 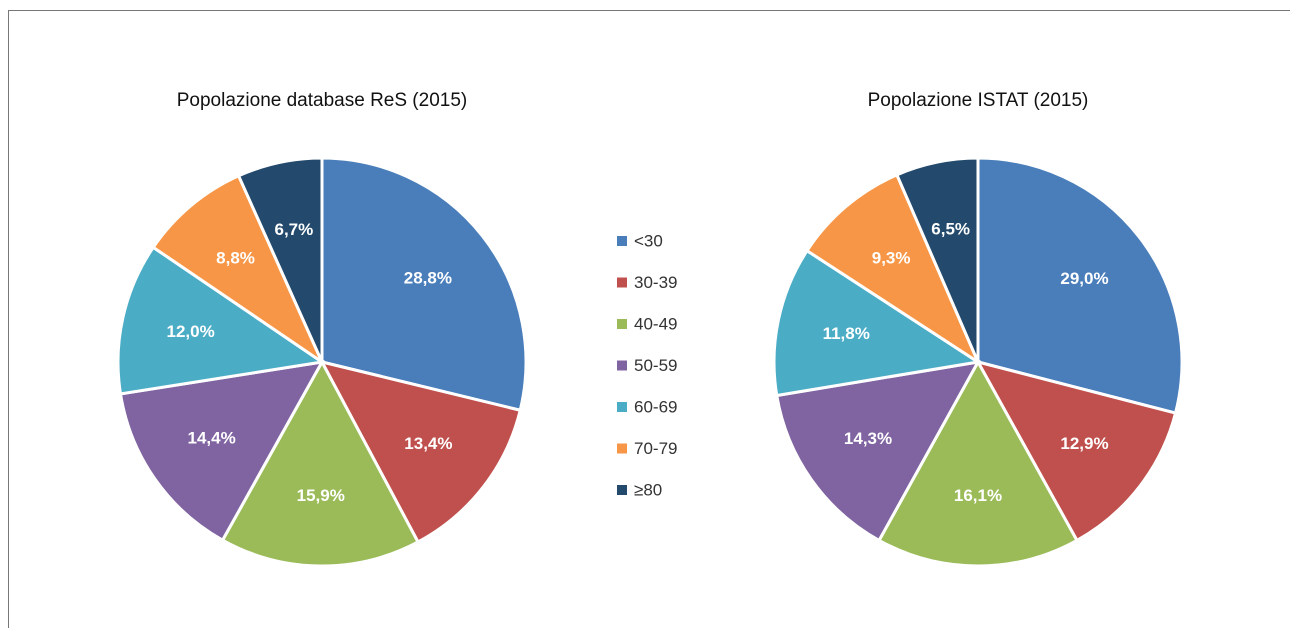 What do you see at coordinates (293, 229) in the screenshot?
I see `value-label: 6,7%` at bounding box center [293, 229].